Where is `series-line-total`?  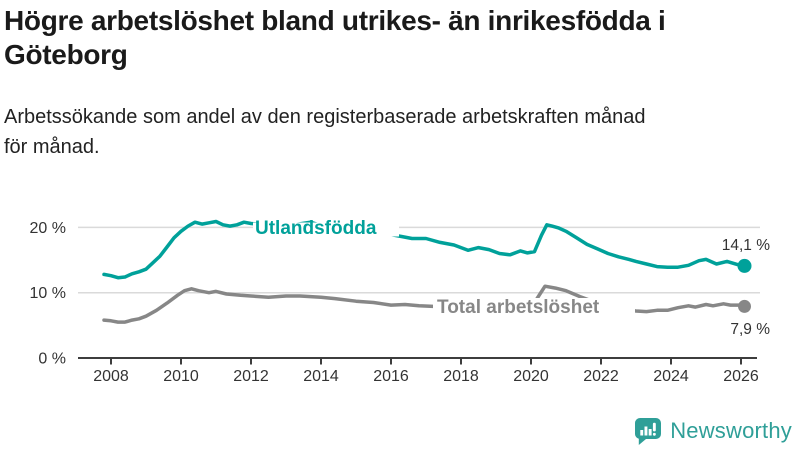
series-line-total is located at coordinates (424, 304).